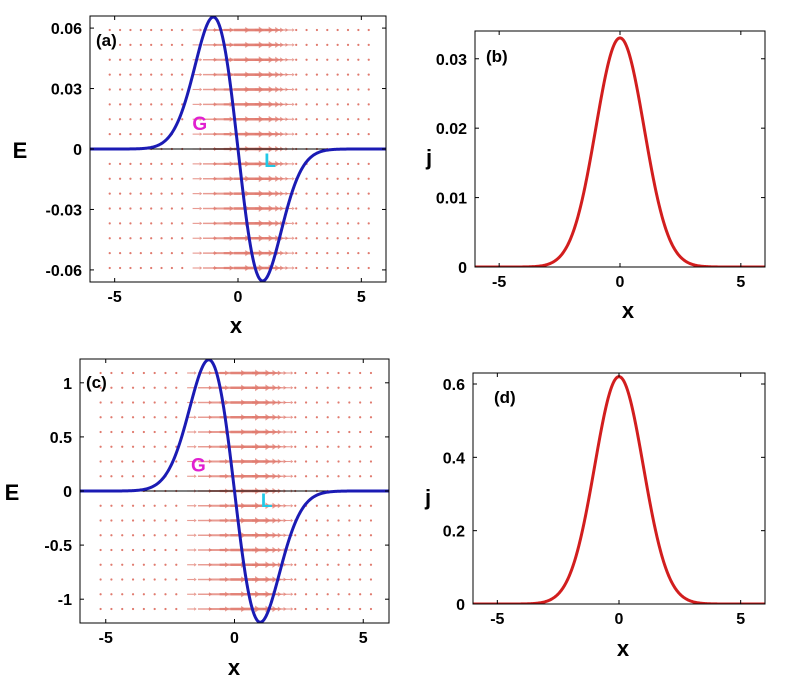 The image size is (795, 682). Describe the element at coordinates (740, 282) in the screenshot. I see `x-tick-label: 5` at that location.